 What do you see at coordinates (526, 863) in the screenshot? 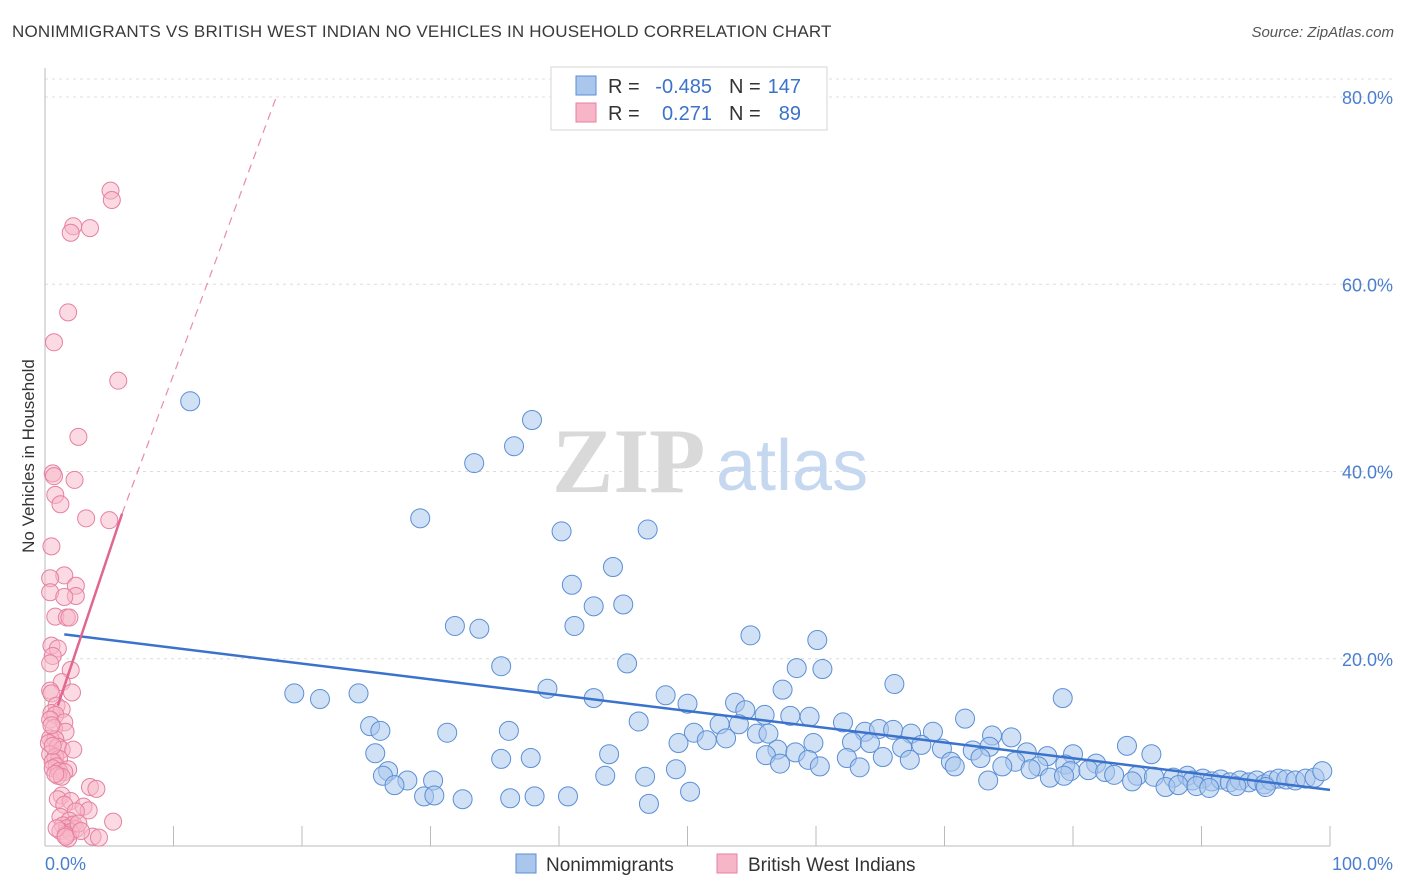
I see `series-legend-swatch-blue` at bounding box center [526, 863].